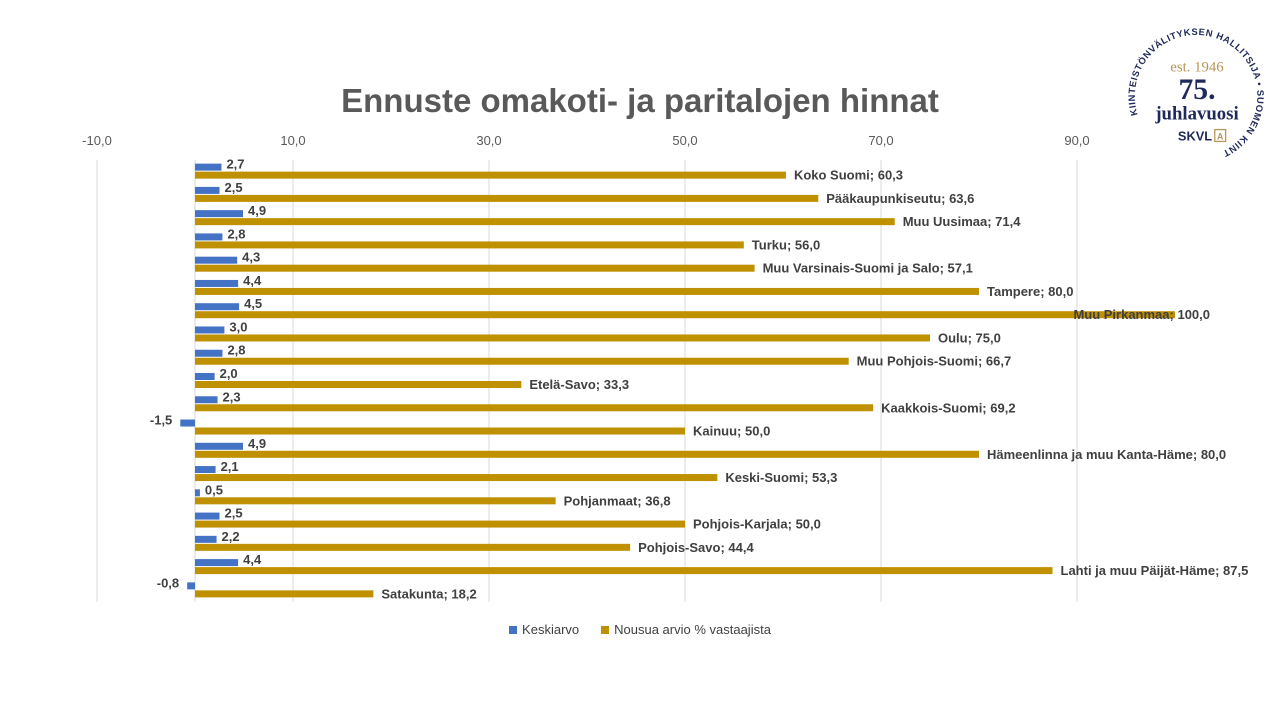 This screenshot has width=1280, height=720. I want to click on data-label-nousua: Keski-Suomi; 53,3, so click(781, 477).